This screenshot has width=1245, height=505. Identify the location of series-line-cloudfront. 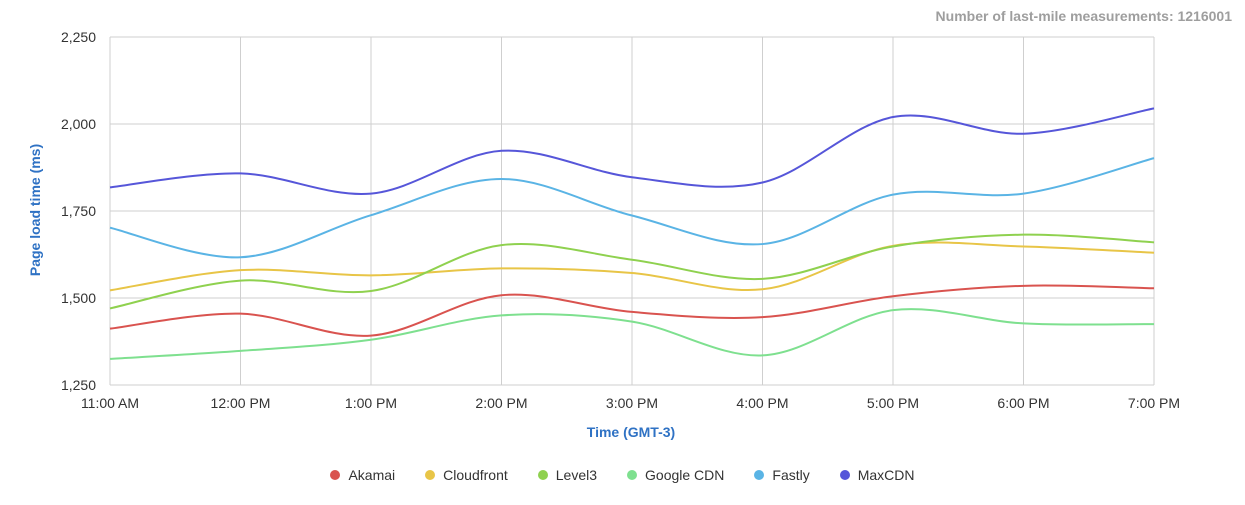
(632, 266).